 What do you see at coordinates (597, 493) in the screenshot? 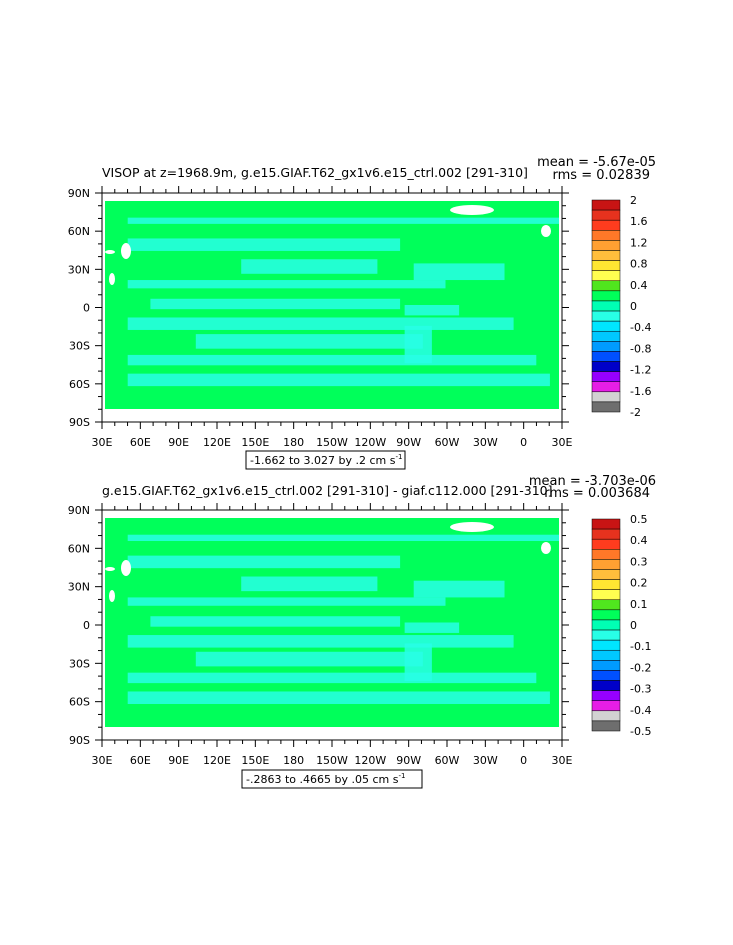
I see `rms-stat: rms = 0.003684` at bounding box center [597, 493].